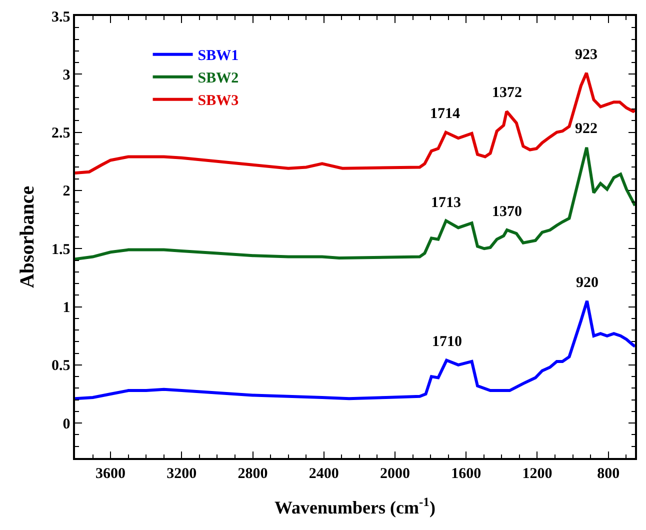 The image size is (646, 530). What do you see at coordinates (66, 424) in the screenshot?
I see `y-tick-label: 0` at bounding box center [66, 424].